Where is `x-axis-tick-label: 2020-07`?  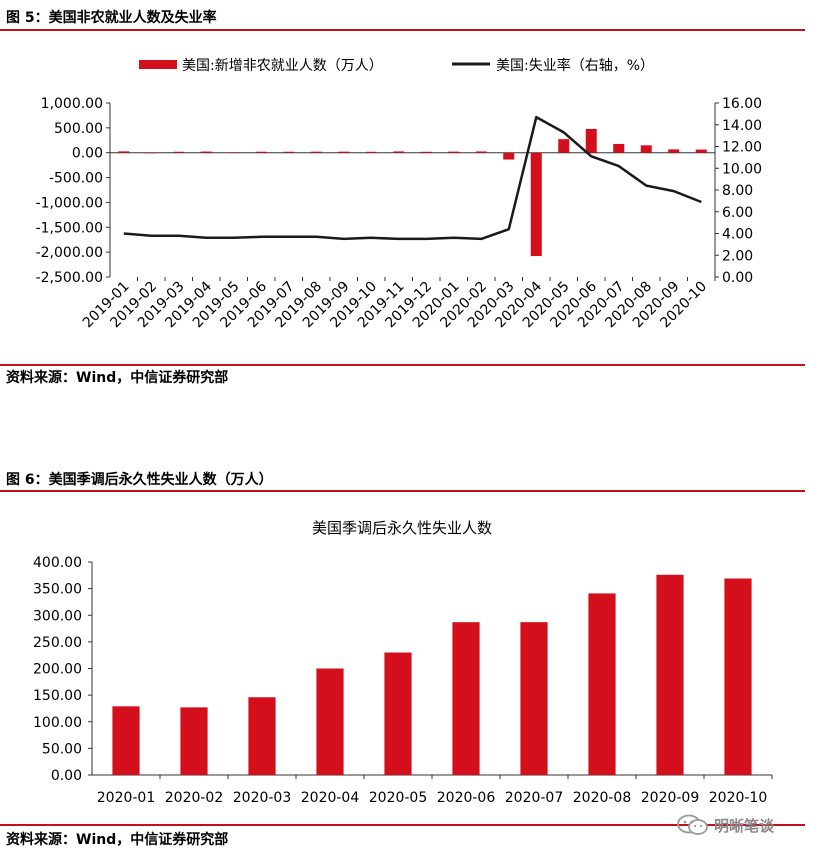 x-axis-tick-label: 2020-07 is located at coordinates (534, 798).